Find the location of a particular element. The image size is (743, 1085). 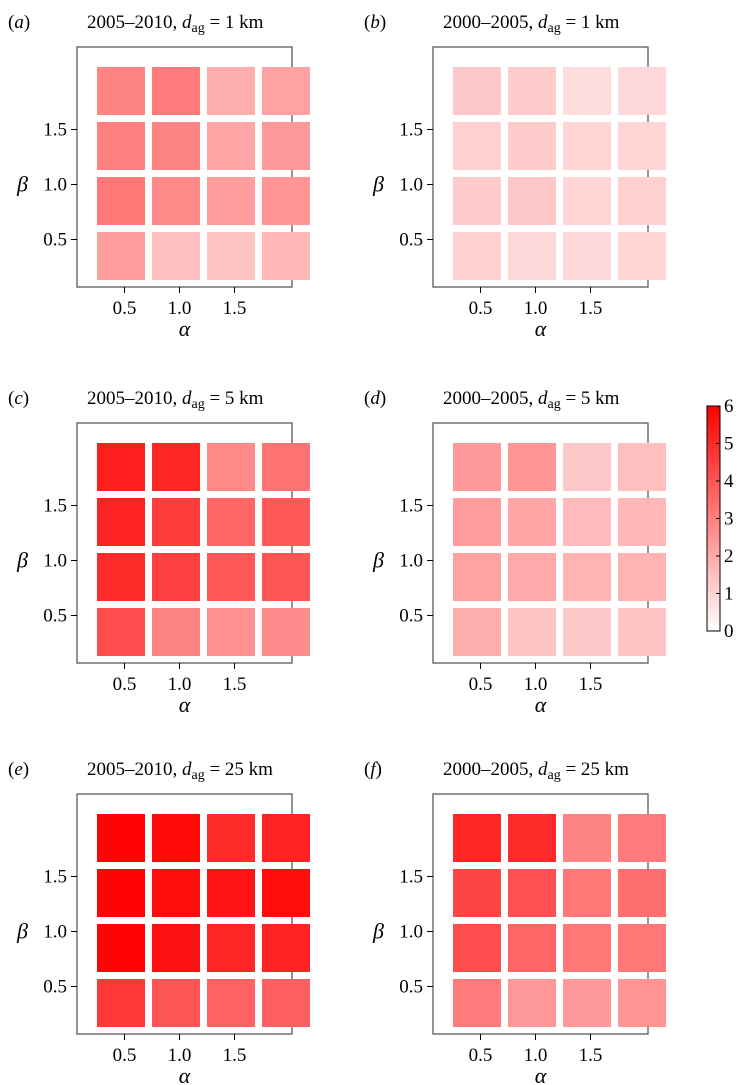

colorbar-gradient is located at coordinates (713, 518).